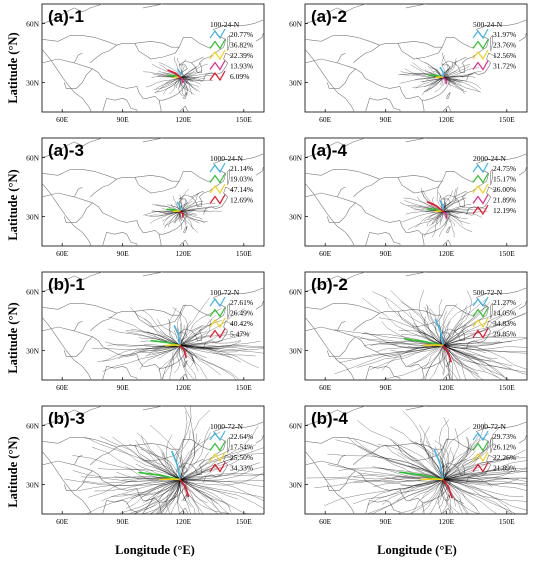  What do you see at coordinates (504, 323) in the screenshot?
I see `legend-value: 34.83%` at bounding box center [504, 323].